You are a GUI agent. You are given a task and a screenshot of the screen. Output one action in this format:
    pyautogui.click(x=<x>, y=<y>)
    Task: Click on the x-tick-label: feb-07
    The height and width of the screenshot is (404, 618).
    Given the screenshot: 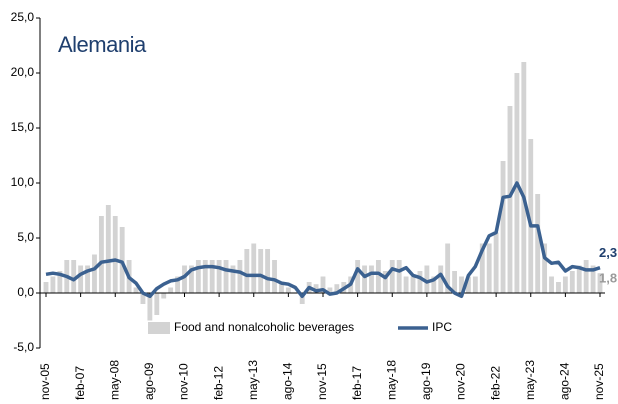 What is the action you would take?
    pyautogui.click(x=80, y=383)
    